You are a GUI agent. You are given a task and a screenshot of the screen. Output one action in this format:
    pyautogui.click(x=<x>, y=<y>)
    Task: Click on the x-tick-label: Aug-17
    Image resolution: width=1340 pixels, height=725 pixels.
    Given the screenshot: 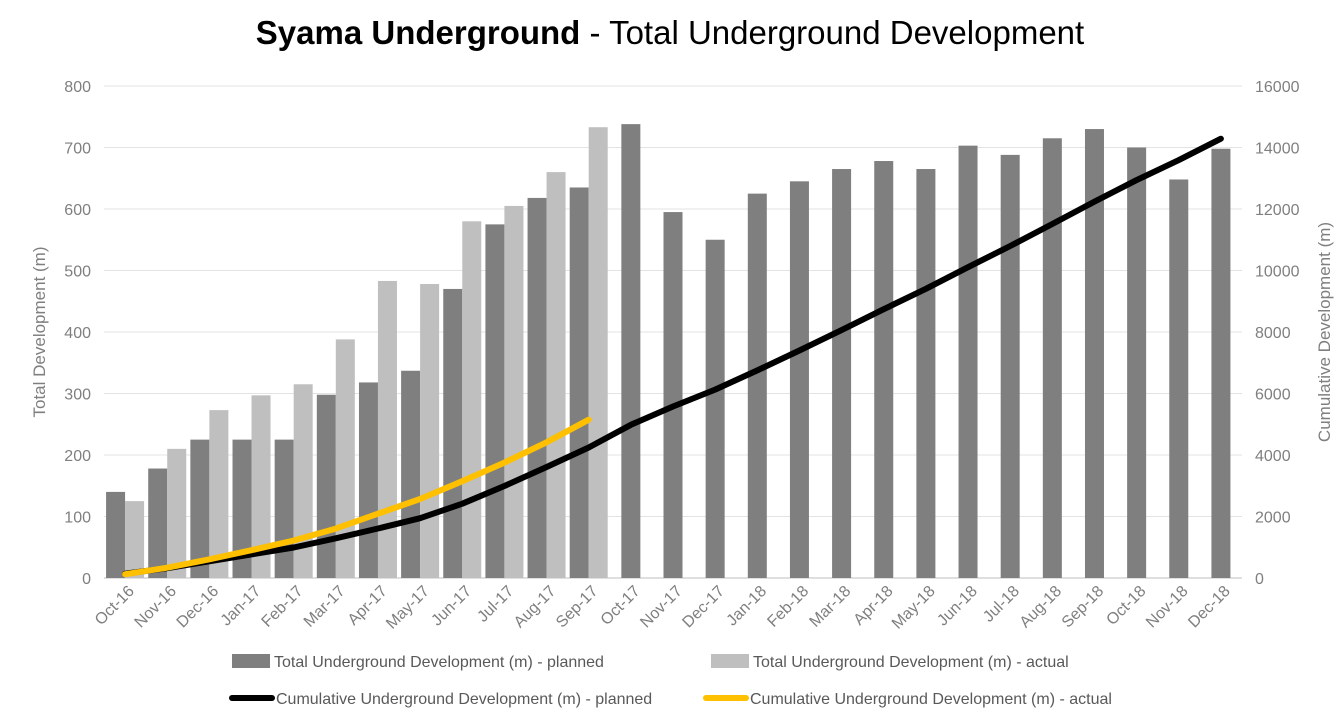 What is the action you would take?
    pyautogui.click(x=535, y=607)
    